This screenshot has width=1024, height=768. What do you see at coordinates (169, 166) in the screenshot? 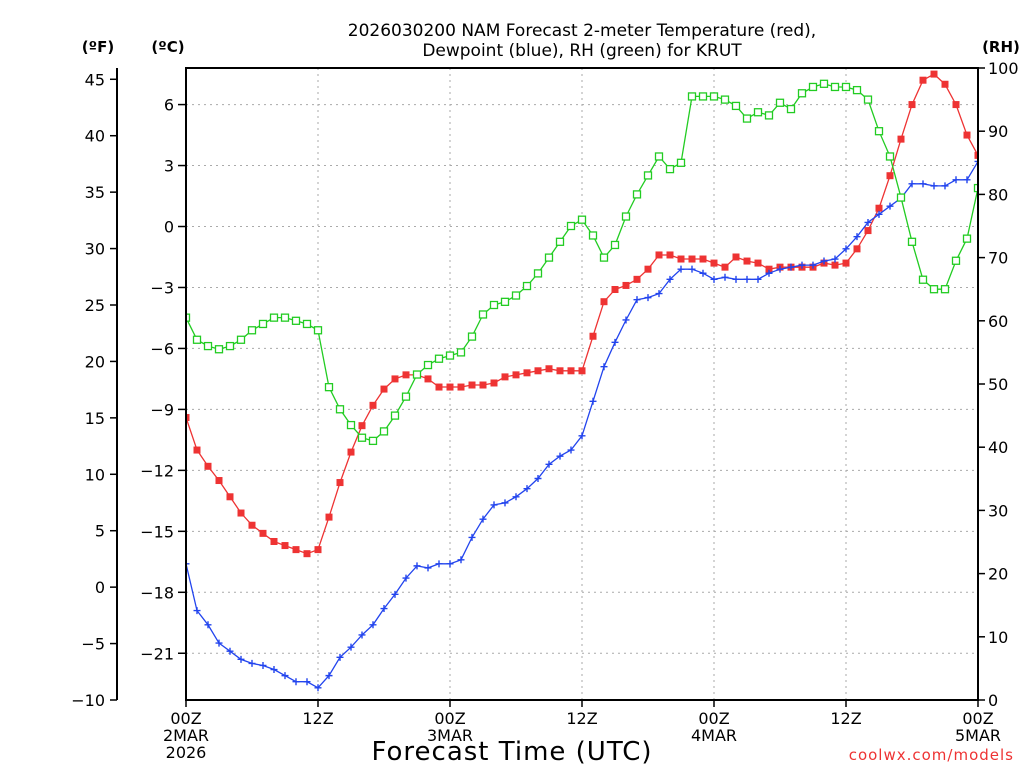
I see `celsius-tick-label: 3` at bounding box center [169, 166].